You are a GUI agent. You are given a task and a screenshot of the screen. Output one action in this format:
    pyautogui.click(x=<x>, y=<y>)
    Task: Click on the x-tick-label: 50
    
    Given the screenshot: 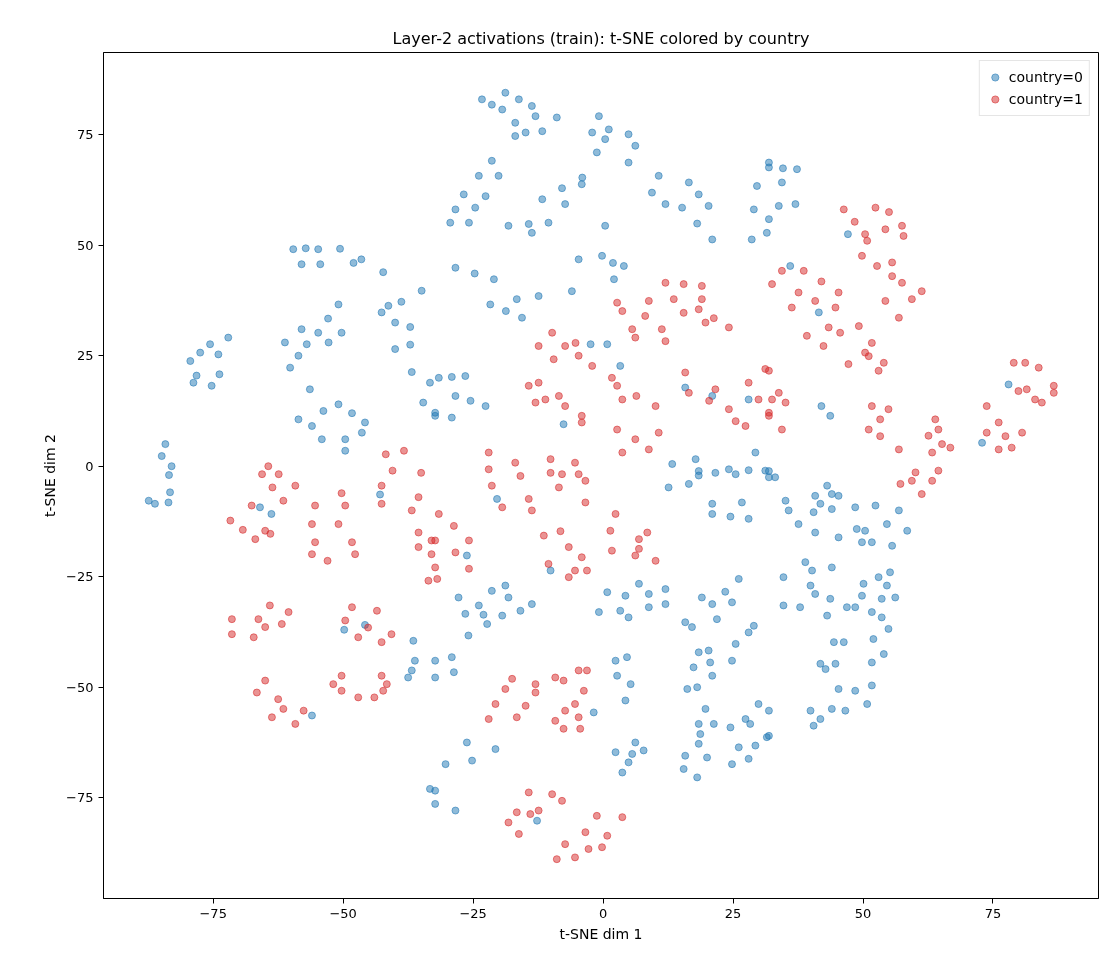 What is the action you would take?
    pyautogui.click(x=863, y=913)
    